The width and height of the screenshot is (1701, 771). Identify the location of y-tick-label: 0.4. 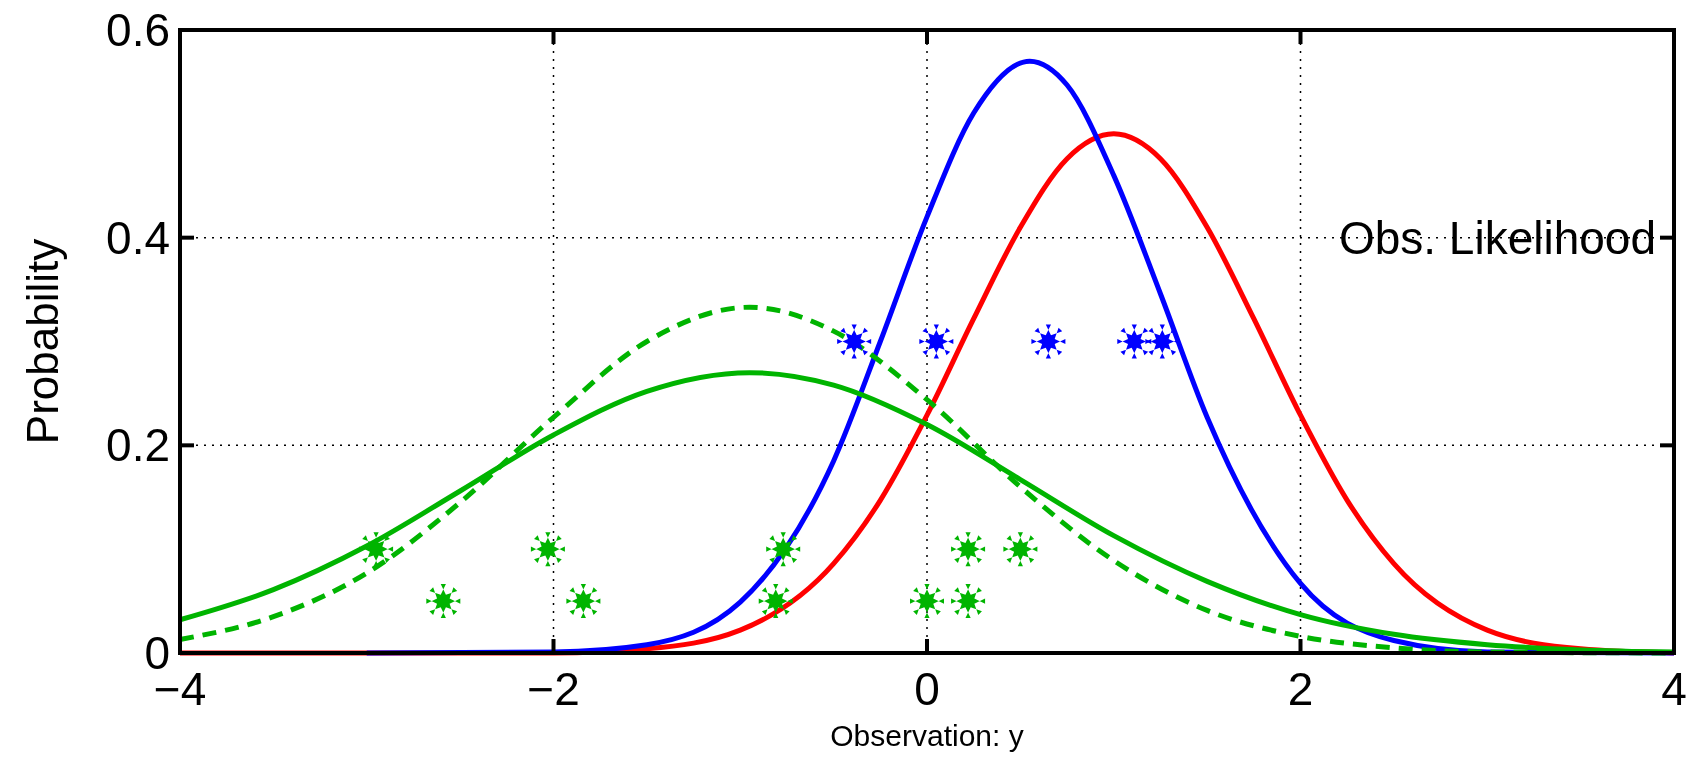
(138, 237).